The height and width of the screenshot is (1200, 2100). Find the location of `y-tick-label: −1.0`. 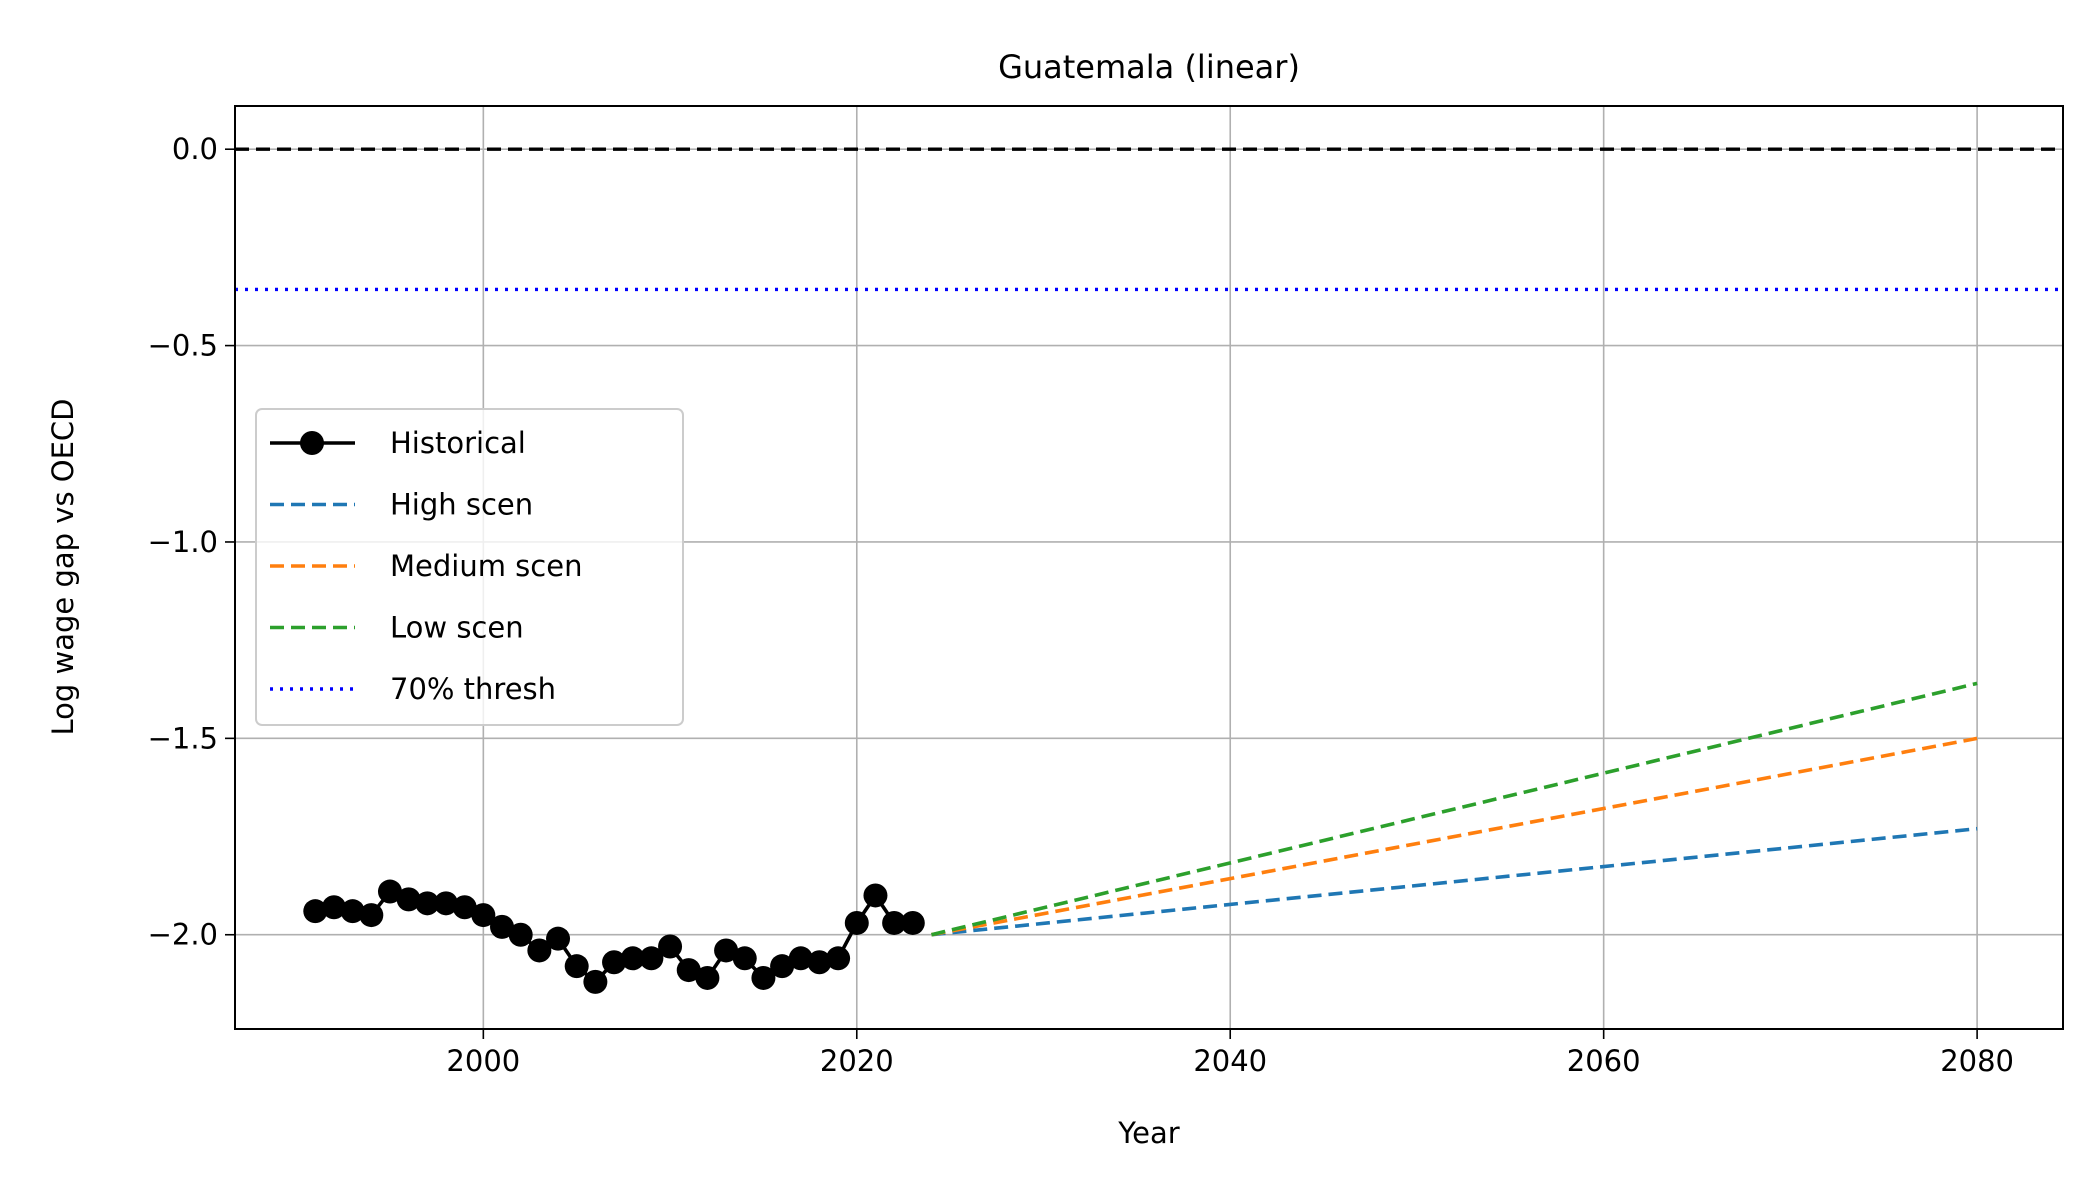

y-tick-label: −1.0 is located at coordinates (183, 542).